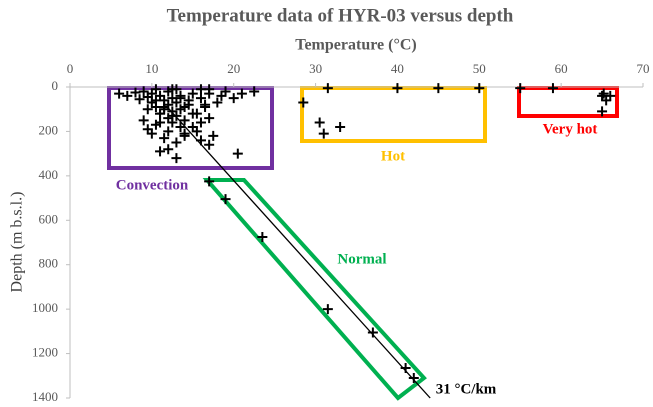 The height and width of the screenshot is (407, 653). What do you see at coordinates (561, 68) in the screenshot?
I see `x-tick-label: 60` at bounding box center [561, 68].